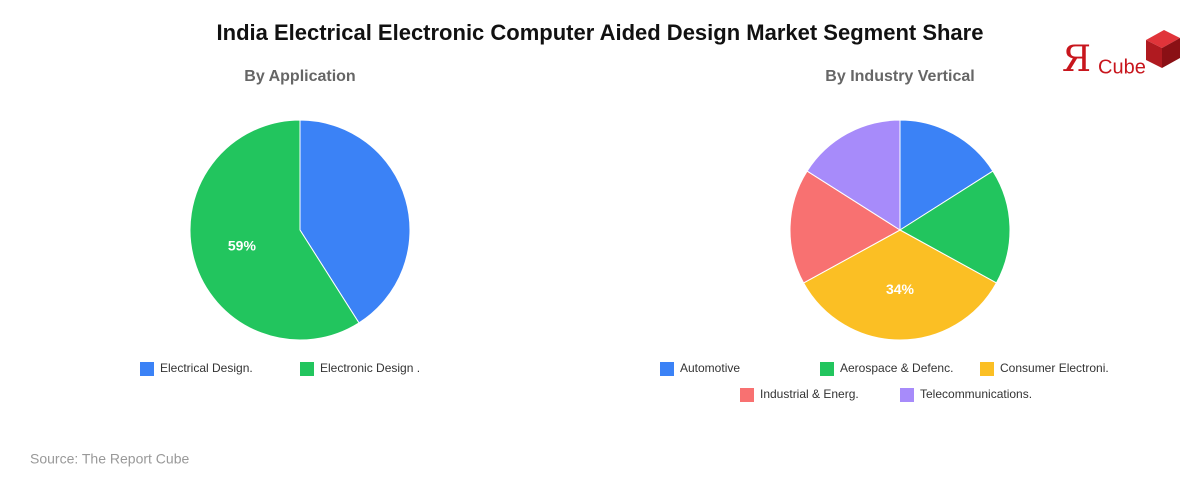 The image size is (1200, 480). Describe the element at coordinates (242, 246) in the screenshot. I see `data-label: 59%` at that location.